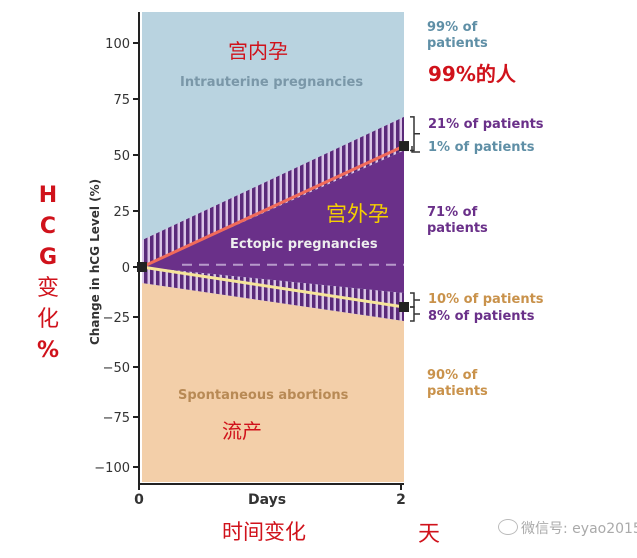 The image size is (637, 558). What do you see at coordinates (142, 267) in the screenshot?
I see `origin-marker` at bounding box center [142, 267].